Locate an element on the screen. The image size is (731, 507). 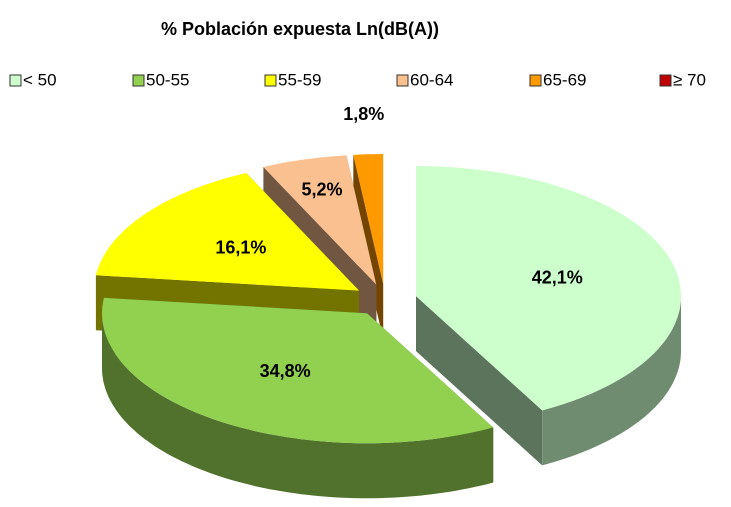
chart-title: % Población expuesta Ln(dB(A)) is located at coordinates (300, 29).